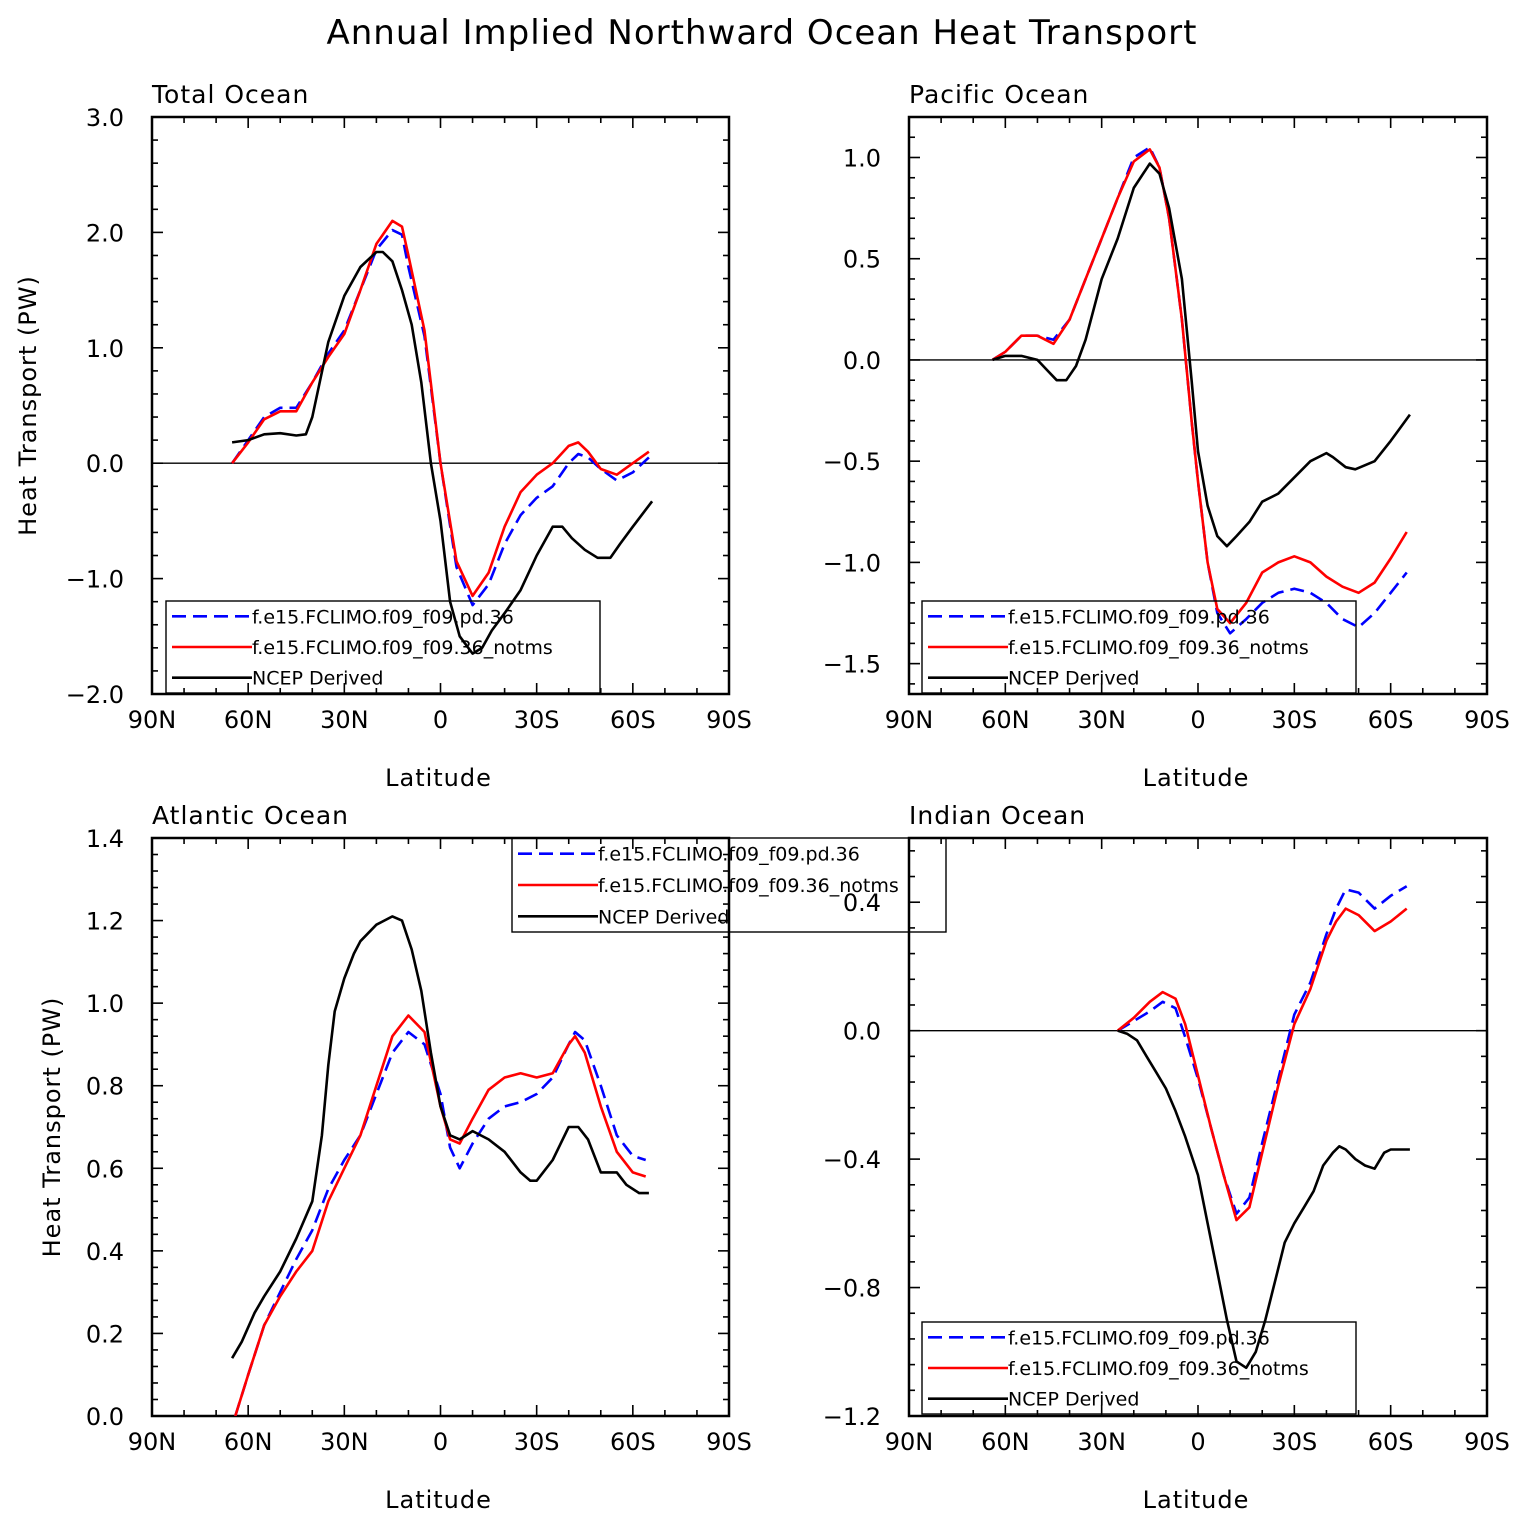 The image size is (1524, 1532). Describe the element at coordinates (250, 815) in the screenshot. I see `panel-title: Atlantic Ocean` at that location.